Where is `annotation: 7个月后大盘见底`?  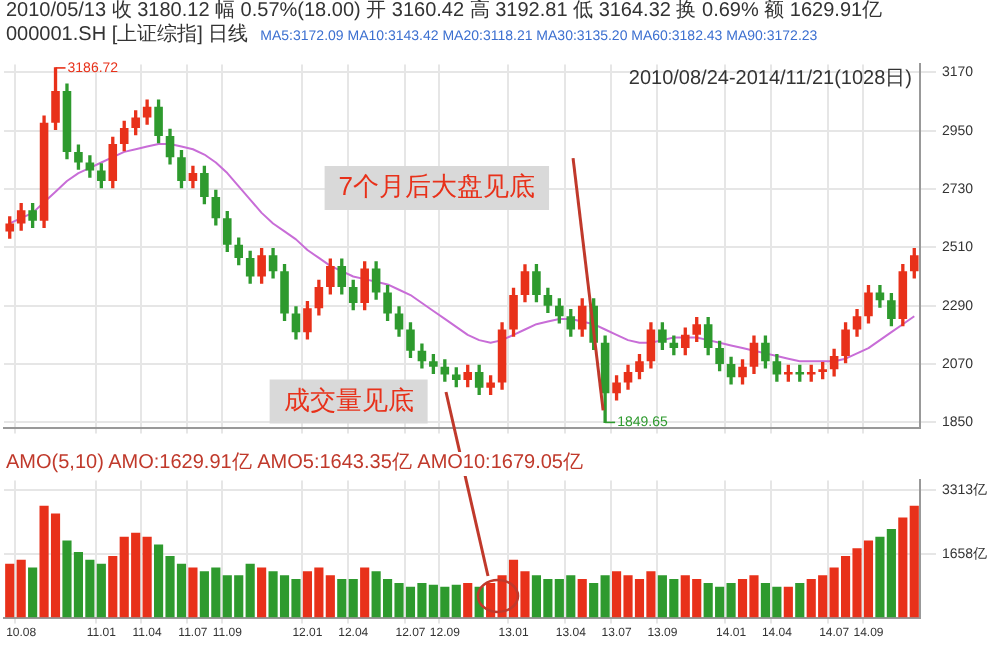 annotation: 7个月后大盘见底 is located at coordinates (437, 186).